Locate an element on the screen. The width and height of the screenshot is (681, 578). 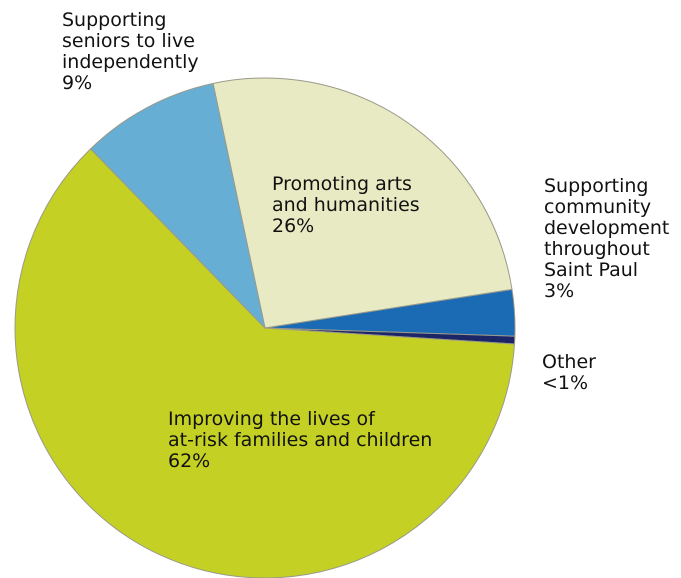
slice-label-line: Other is located at coordinates (569, 362).